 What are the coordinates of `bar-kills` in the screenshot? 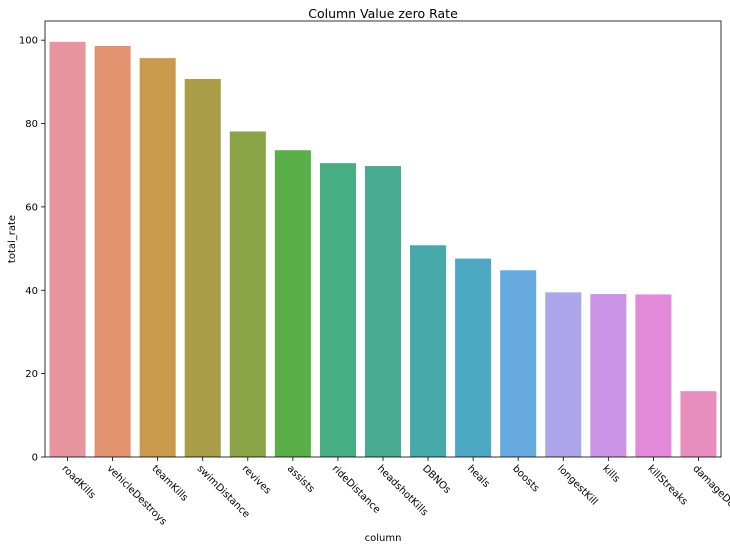 It's located at (608, 375).